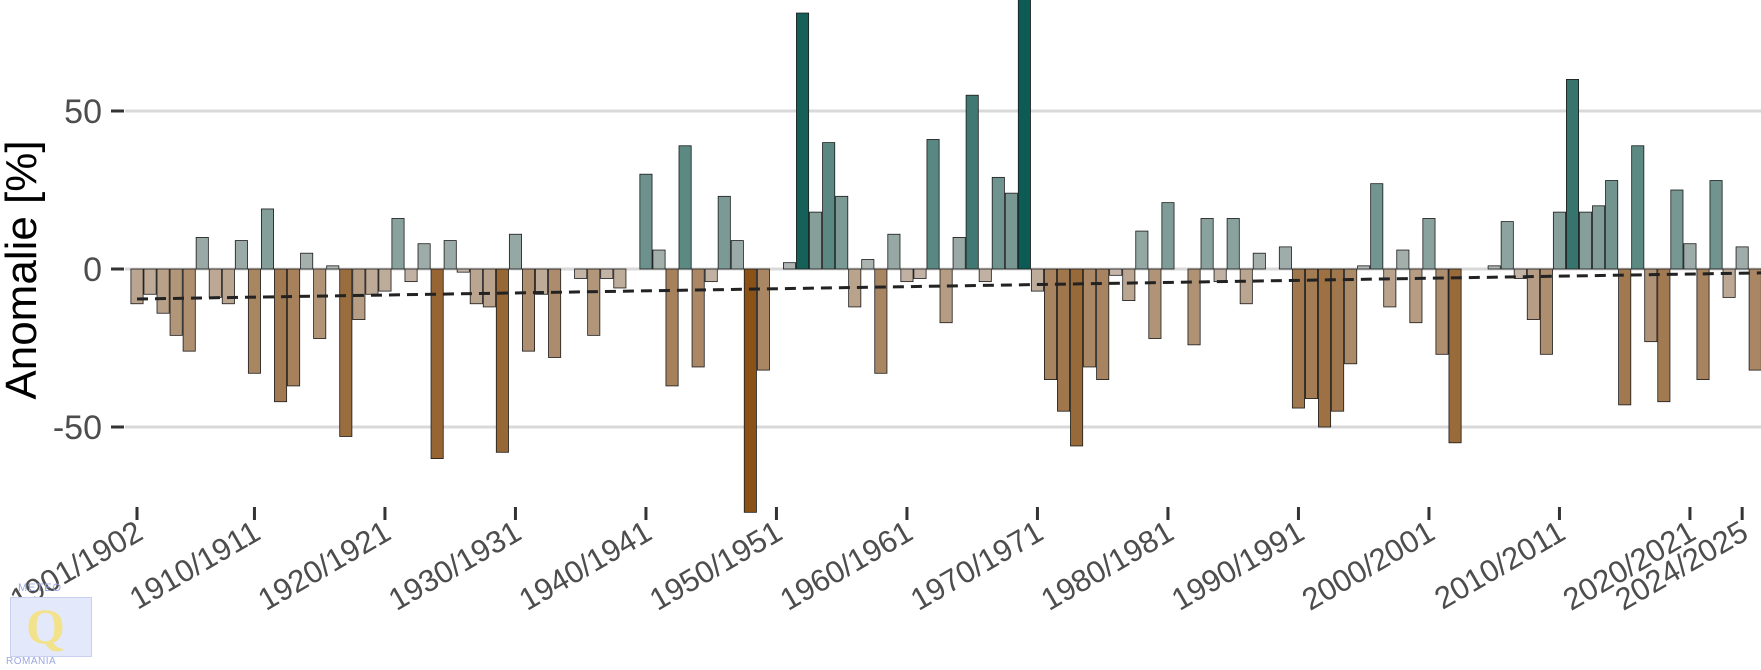 This screenshot has width=1761, height=670. Describe the element at coordinates (88, 270) in the screenshot. I see `y-axis: -50 0 50` at that location.